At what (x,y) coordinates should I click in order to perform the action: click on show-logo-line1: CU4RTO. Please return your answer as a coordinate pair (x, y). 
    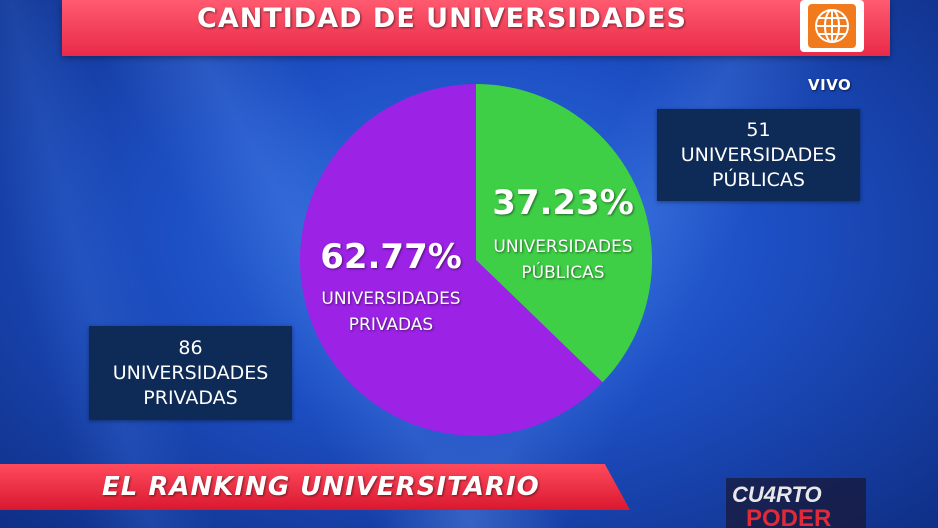
    Looking at the image, I should click on (777, 494).